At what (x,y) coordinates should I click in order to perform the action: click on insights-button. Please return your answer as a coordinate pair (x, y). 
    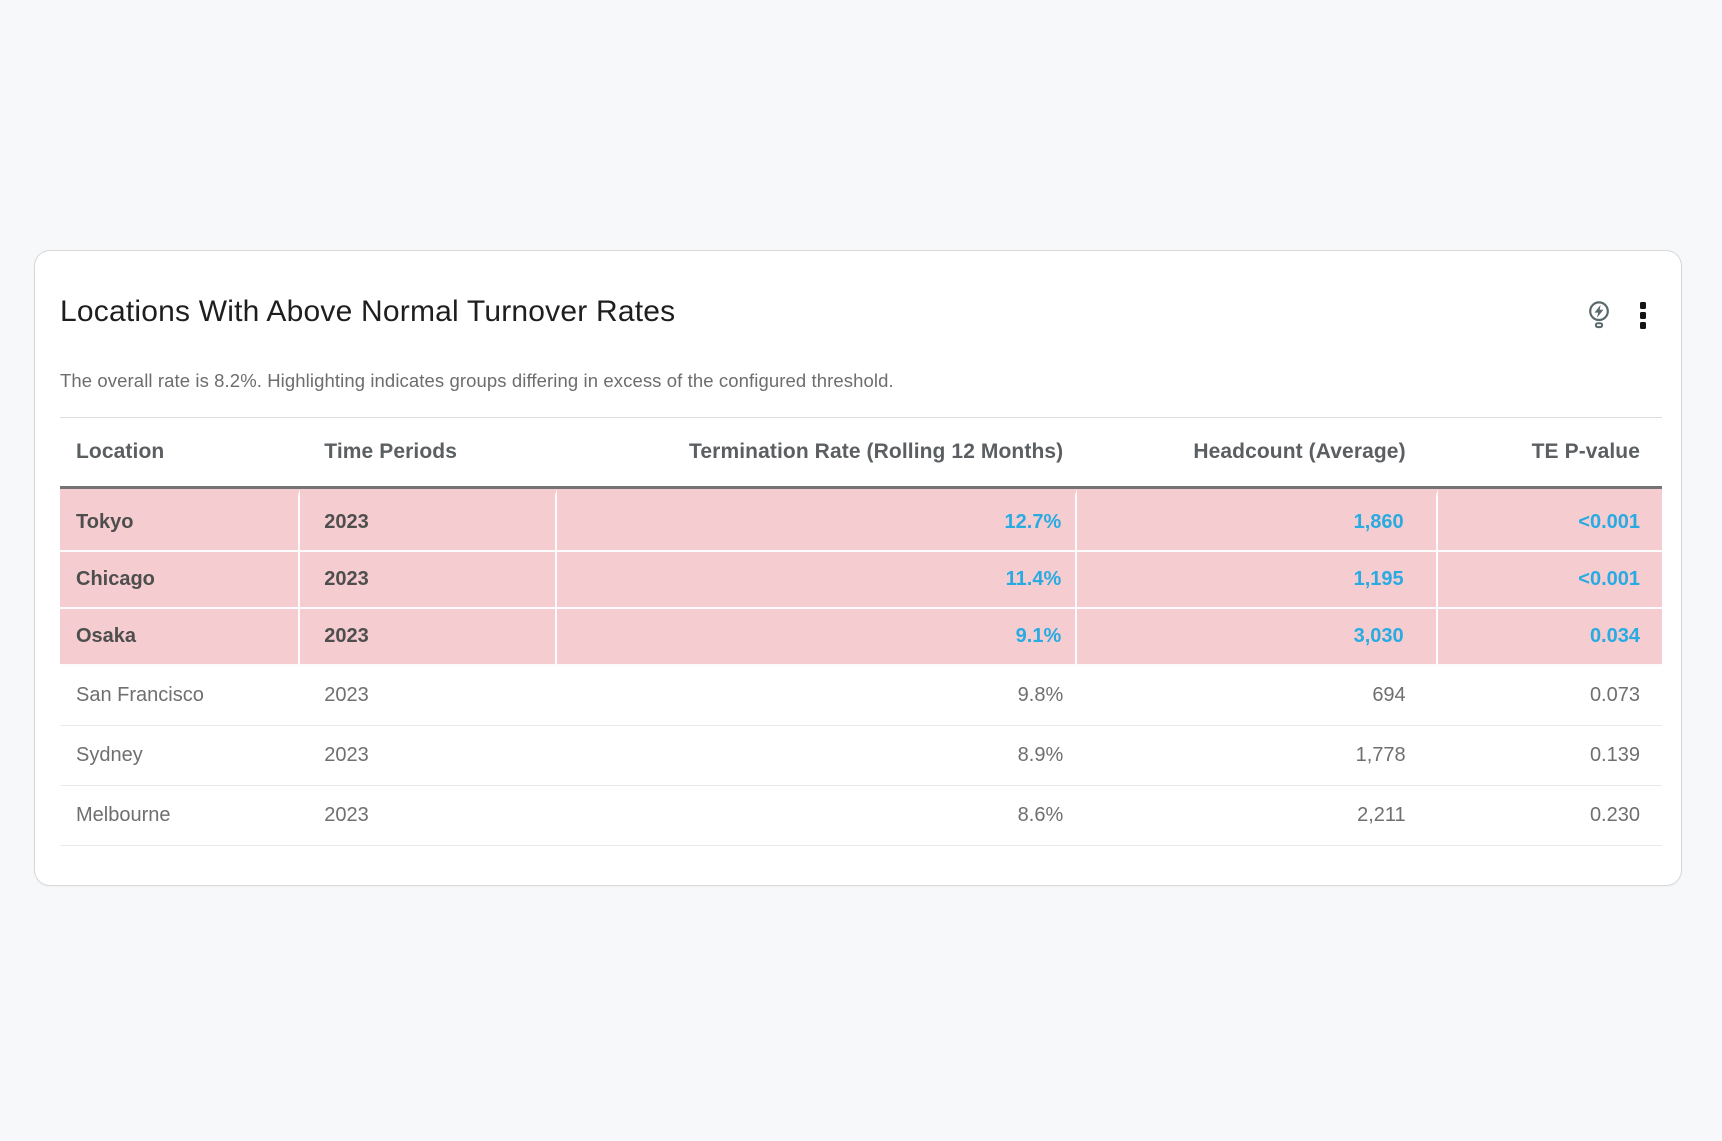
    Looking at the image, I should click on (1599, 317).